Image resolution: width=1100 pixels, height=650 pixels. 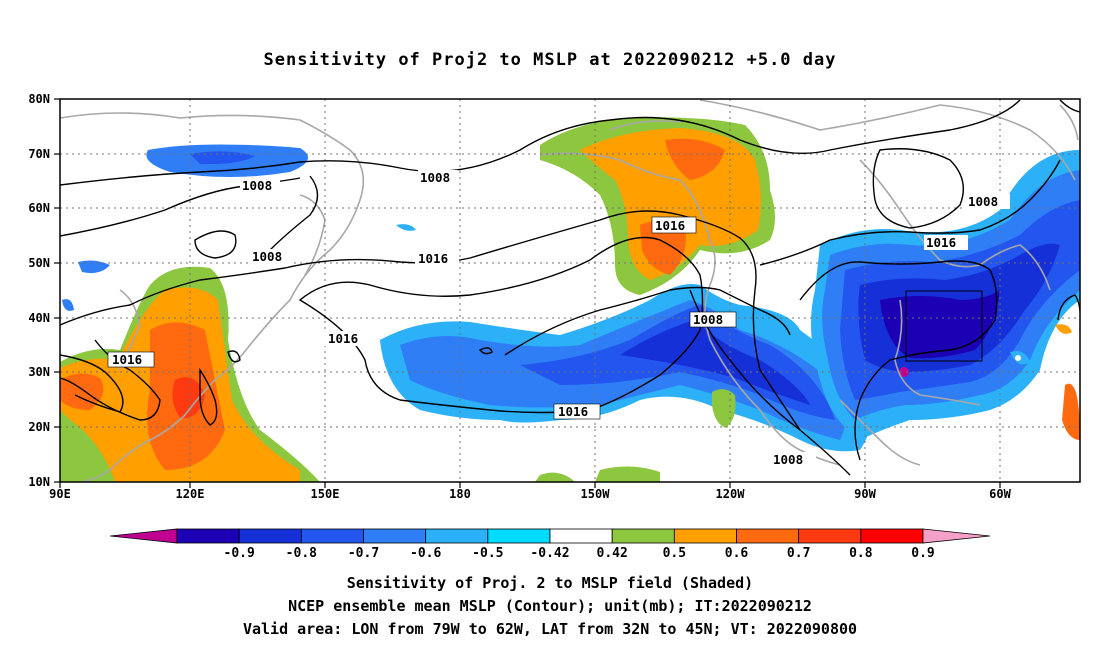 What do you see at coordinates (788, 459) in the screenshot?
I see `svg-text: 1008` at bounding box center [788, 459].